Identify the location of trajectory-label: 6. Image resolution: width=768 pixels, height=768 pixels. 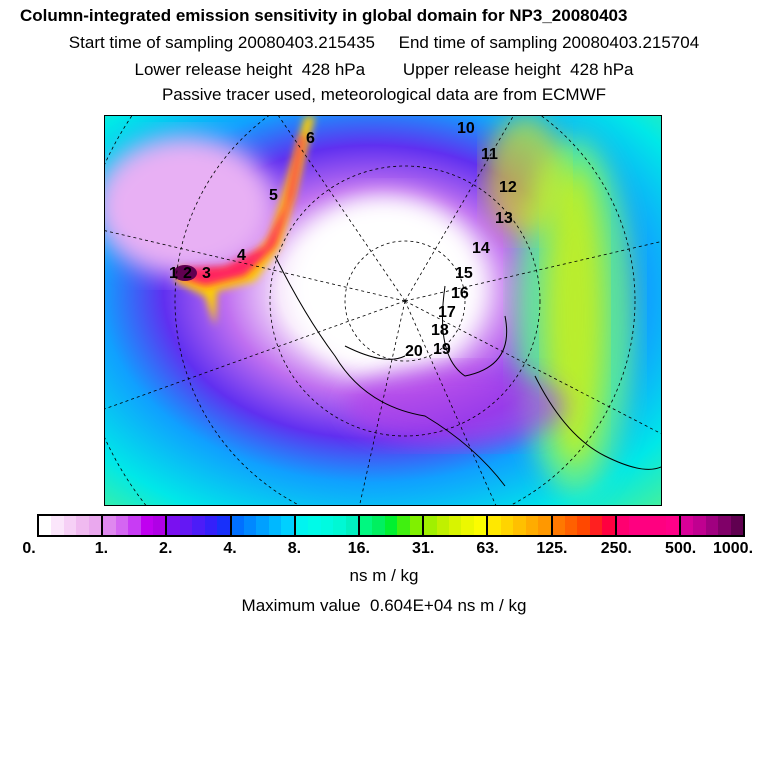
(310, 138).